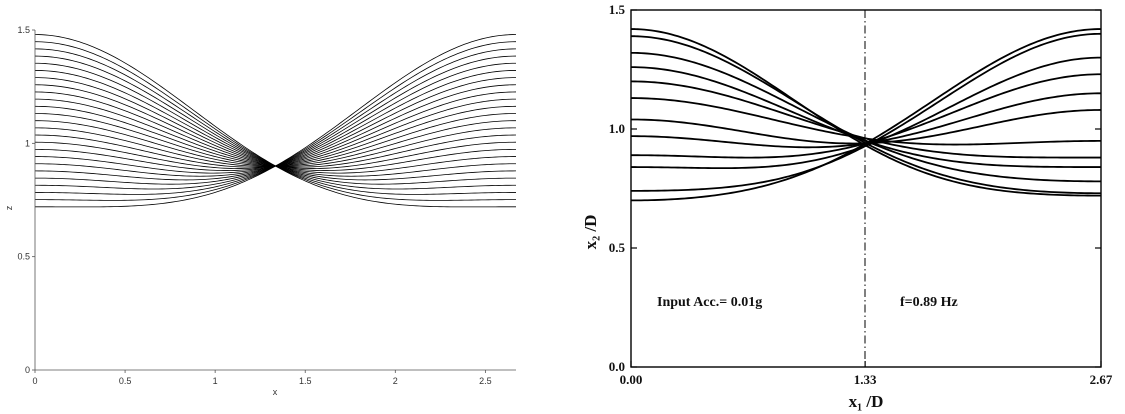  I want to click on right-y-axis-label: x₂ /D, so click(590, 232).